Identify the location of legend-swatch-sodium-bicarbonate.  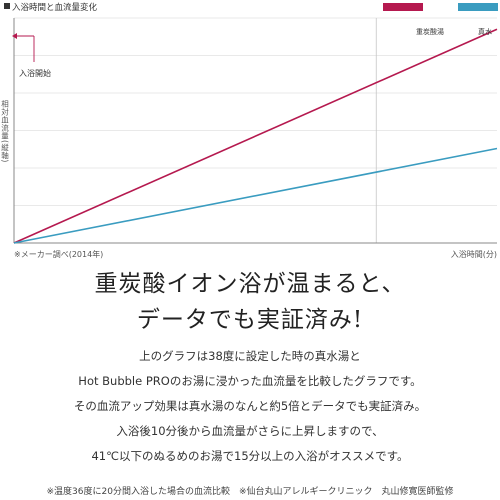
(403, 7).